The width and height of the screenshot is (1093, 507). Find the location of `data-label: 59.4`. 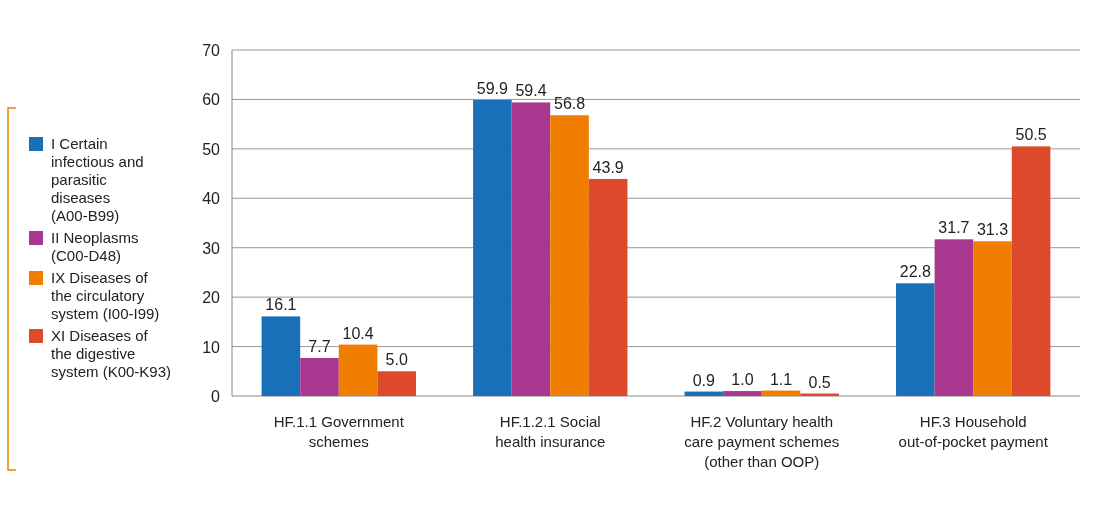

data-label: 59.4 is located at coordinates (531, 91).